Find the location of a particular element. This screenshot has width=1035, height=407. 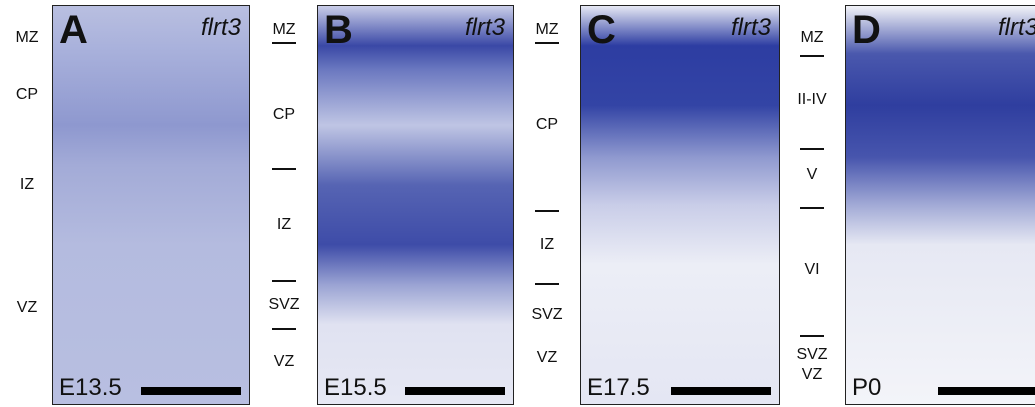

panel-letter: A is located at coordinates (73, 30).